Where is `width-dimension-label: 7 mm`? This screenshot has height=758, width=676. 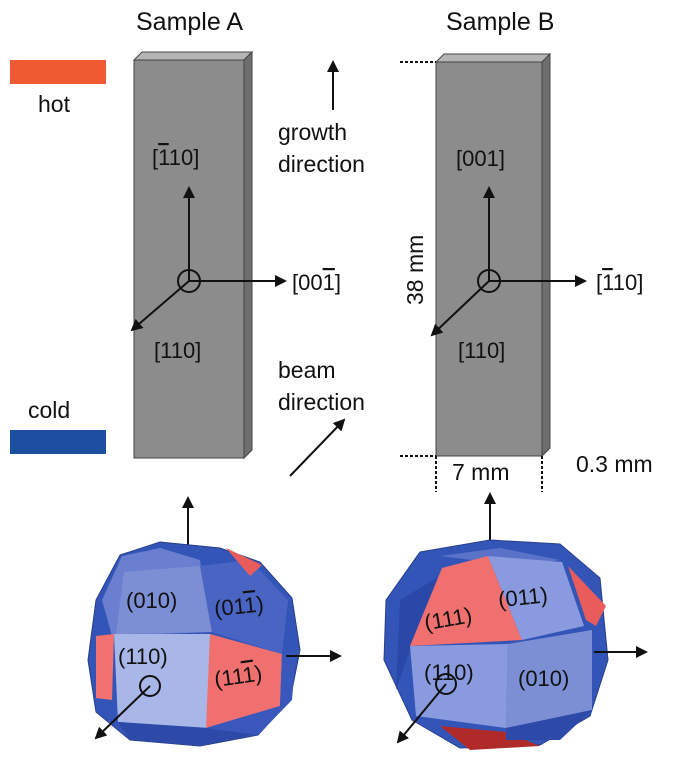 width-dimension-label: 7 mm is located at coordinates (481, 472).